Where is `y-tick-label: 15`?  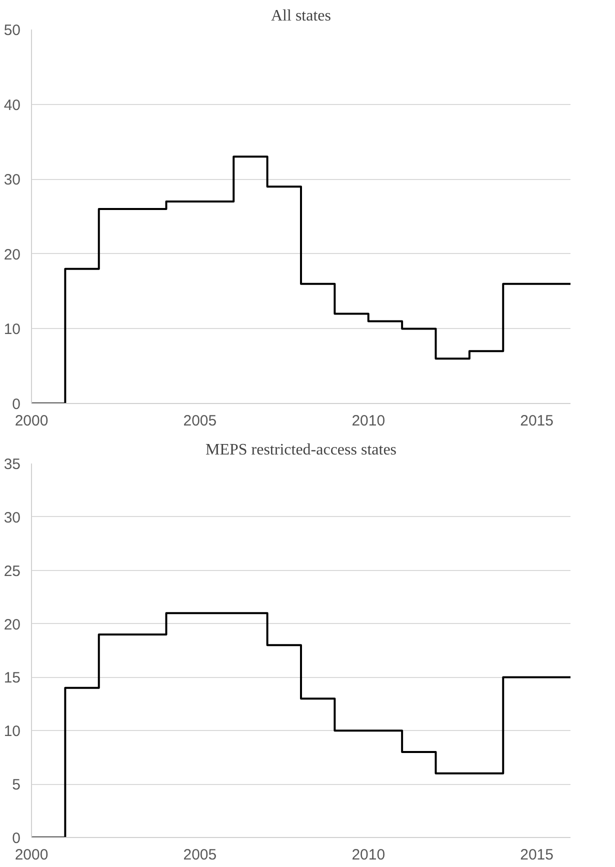
y-tick-label: 15 is located at coordinates (12, 678).